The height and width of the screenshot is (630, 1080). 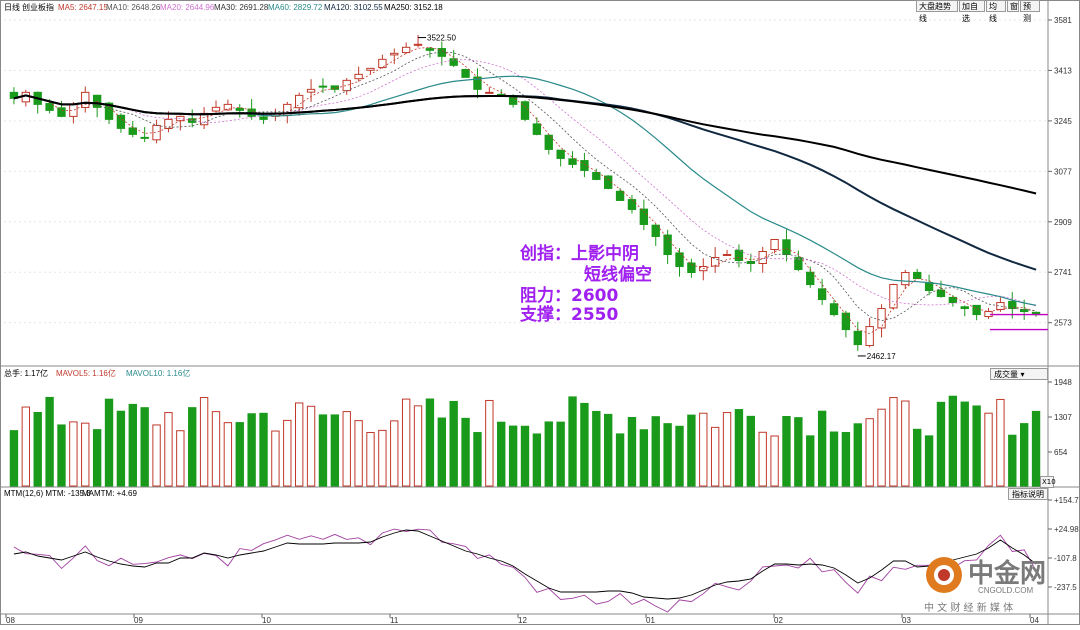 What do you see at coordinates (1028, 494) in the screenshot?
I see `indicator-help-button: 指标说明` at bounding box center [1028, 494].